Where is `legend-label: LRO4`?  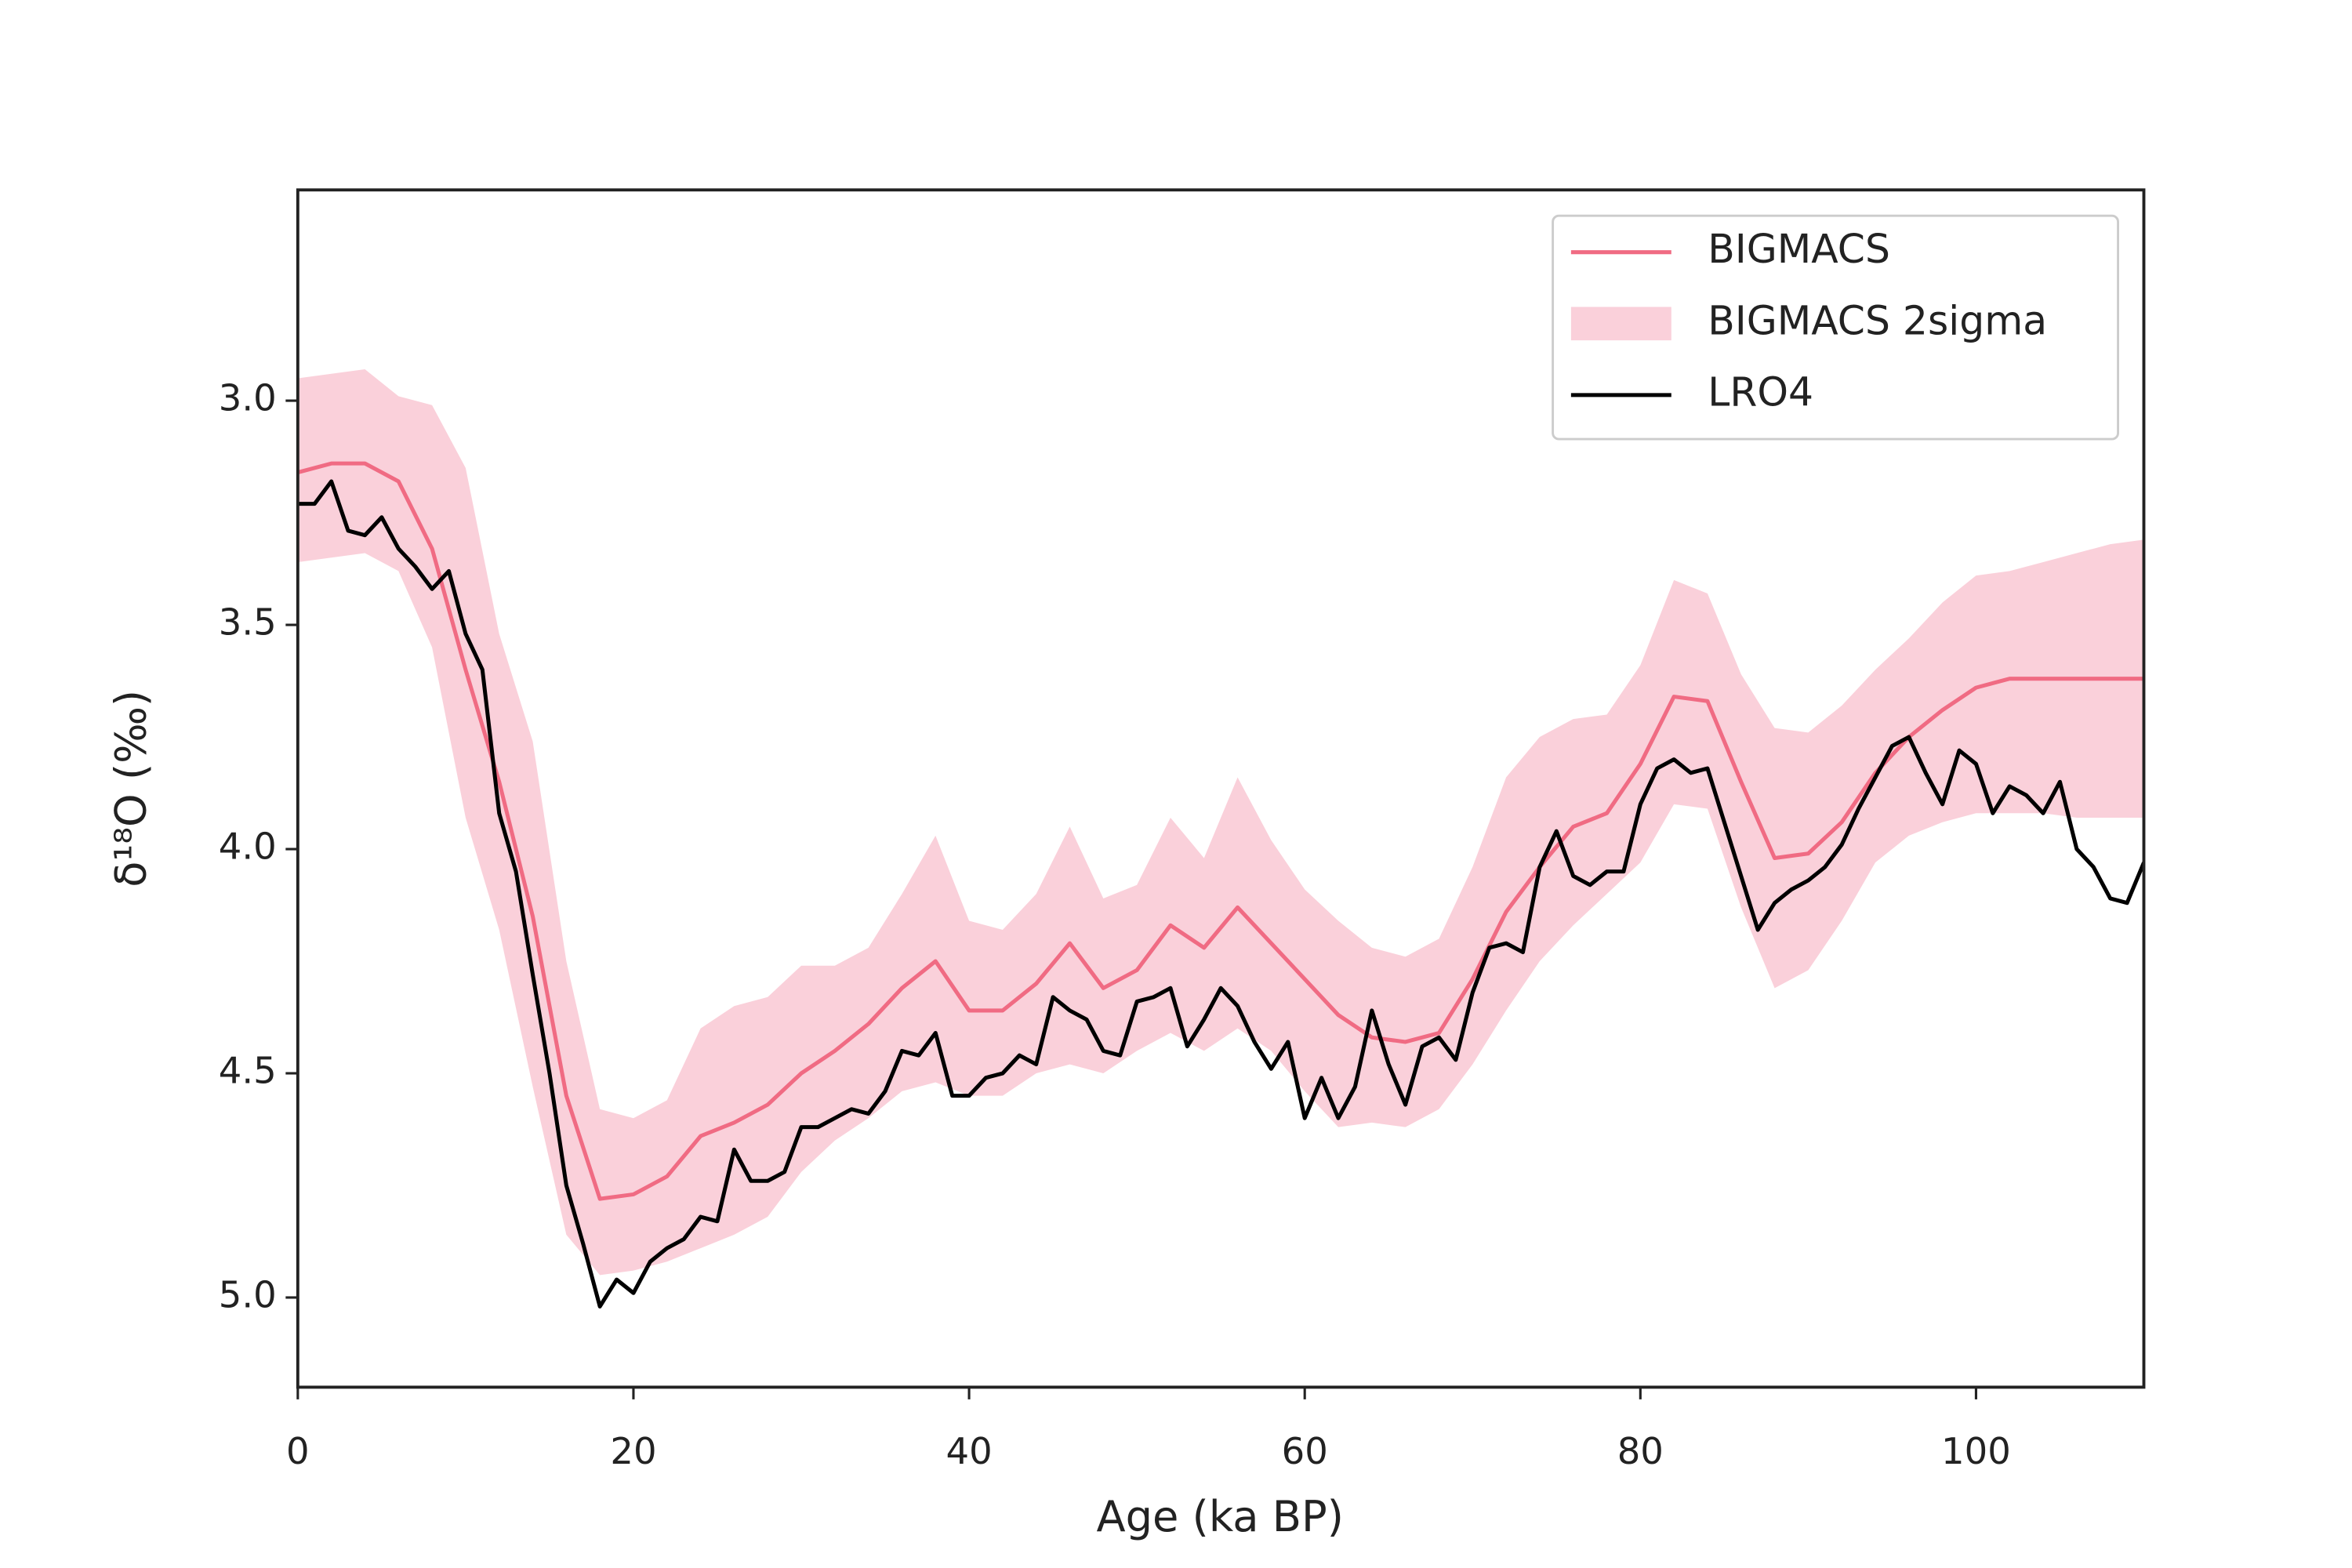 legend-label: LRO4 is located at coordinates (1760, 391).